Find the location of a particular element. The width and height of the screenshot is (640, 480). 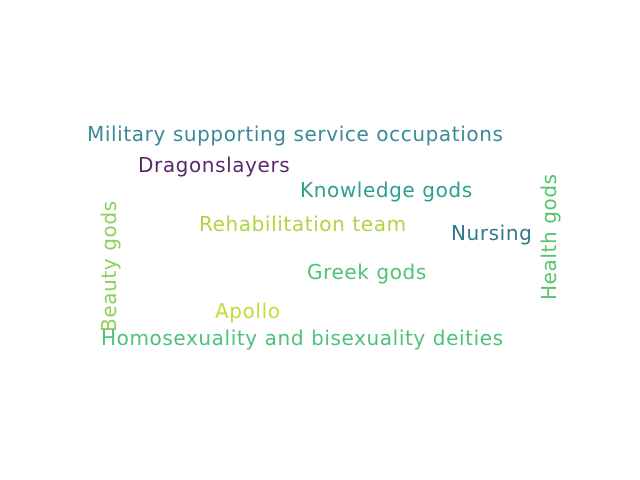

word-greek-gods: Greek gods is located at coordinates (367, 272).